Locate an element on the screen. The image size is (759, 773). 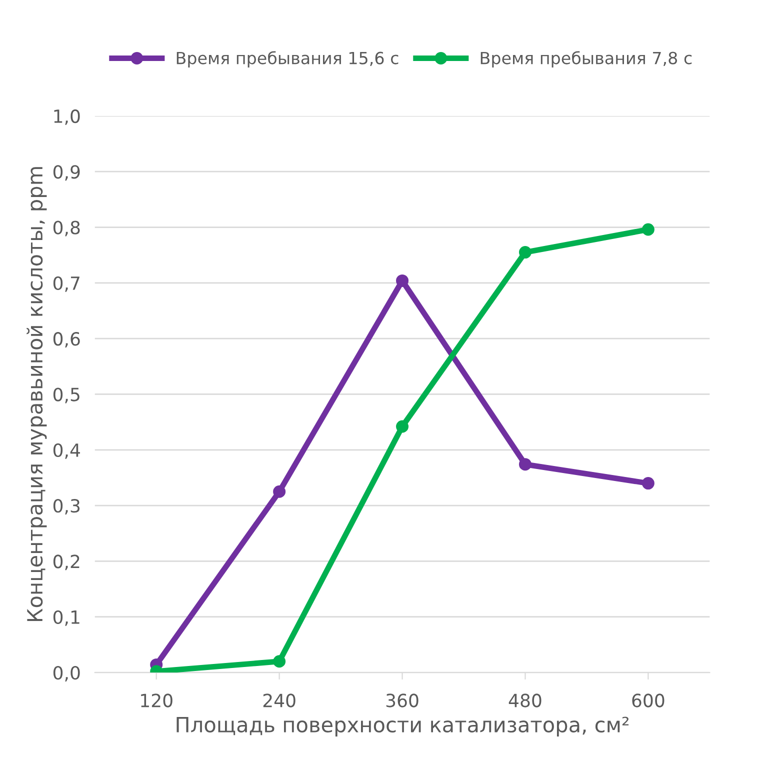
y-axis-title: Концентрация муравьиной кислоты, ppm is located at coordinates (36, 394).